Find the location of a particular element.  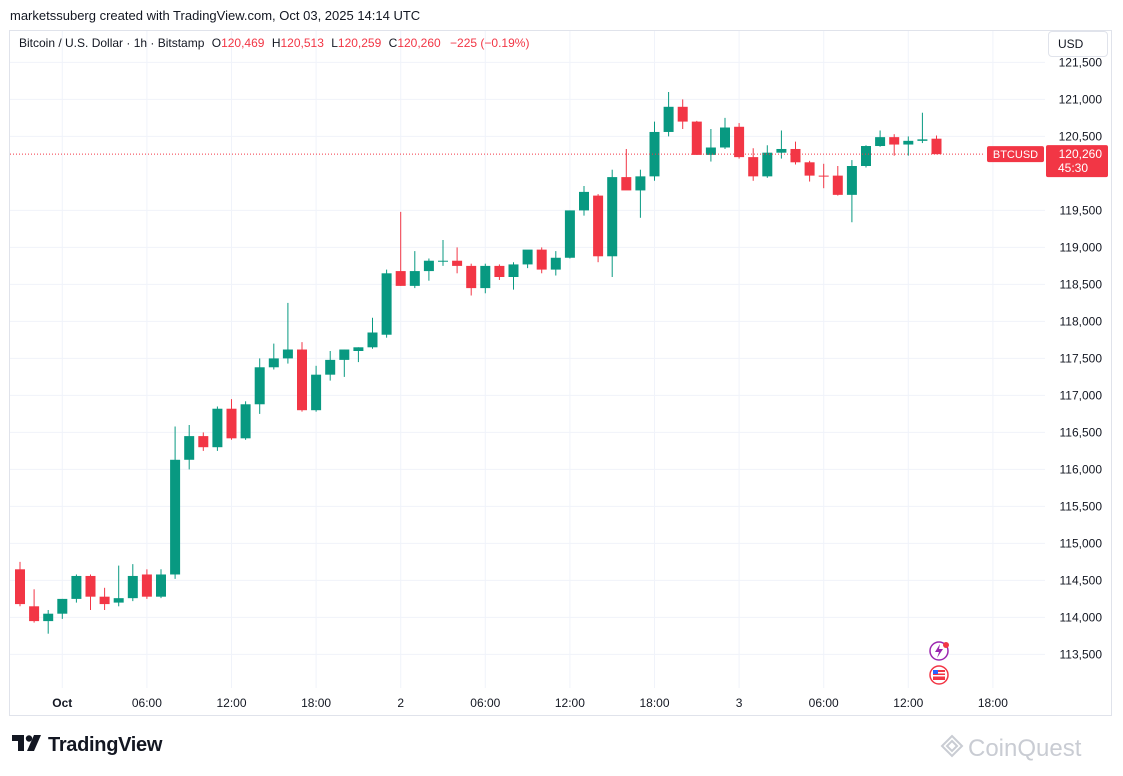

symbol-name: Bitcoin / U.S. Dollar · 1h · Bitstamp is located at coordinates (112, 43).